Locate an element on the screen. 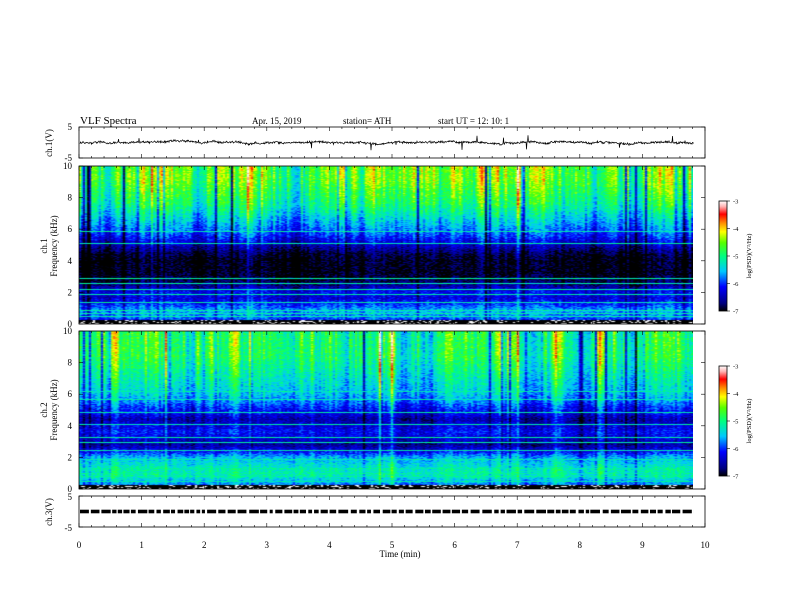  ch3-waveform-ylabel: ch.3(V) is located at coordinates (49, 512).